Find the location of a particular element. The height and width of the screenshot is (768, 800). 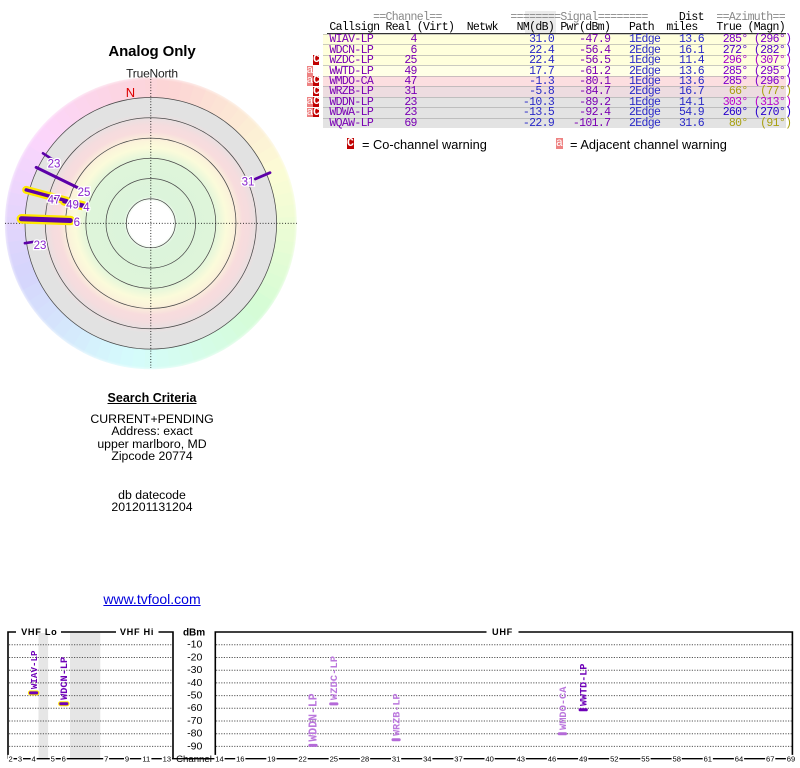

svg-text: 43 is located at coordinates (521, 759).